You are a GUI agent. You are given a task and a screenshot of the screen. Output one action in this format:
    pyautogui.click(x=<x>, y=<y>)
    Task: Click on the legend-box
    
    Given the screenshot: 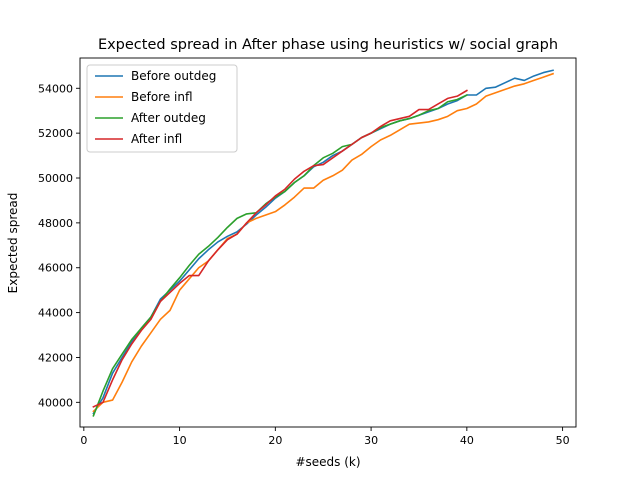 What is the action you would take?
    pyautogui.click(x=162, y=108)
    